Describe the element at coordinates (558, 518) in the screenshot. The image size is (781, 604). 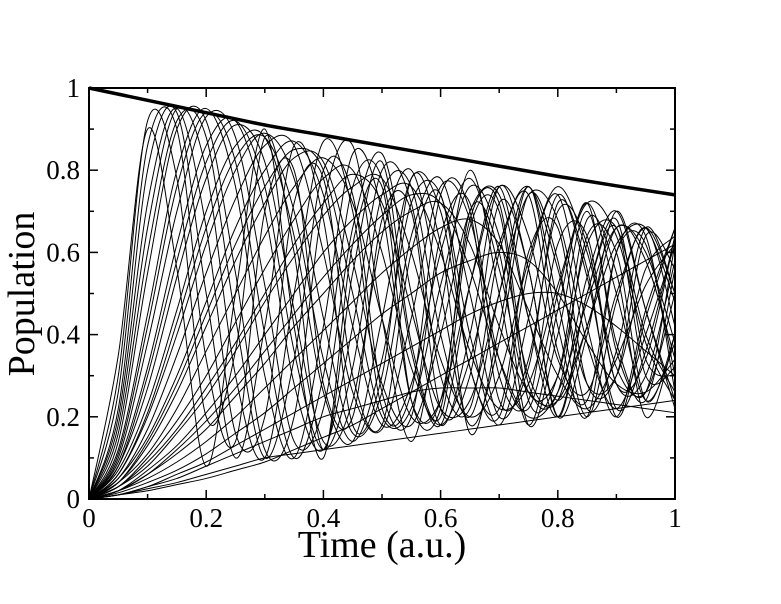
I see `x-tick-label: 0.8` at that location.